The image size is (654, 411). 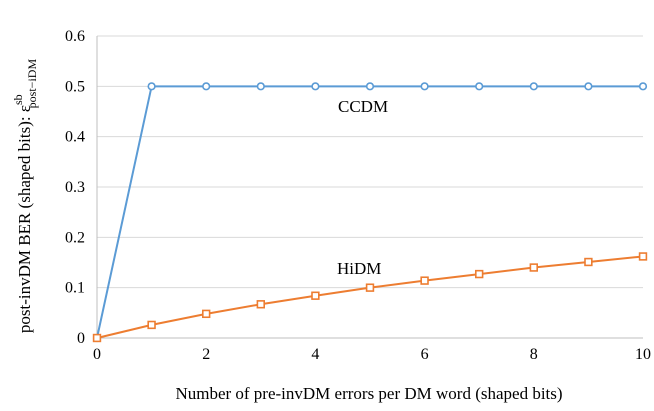 What do you see at coordinates (643, 354) in the screenshot?
I see `x-tick-label: 10` at bounding box center [643, 354].